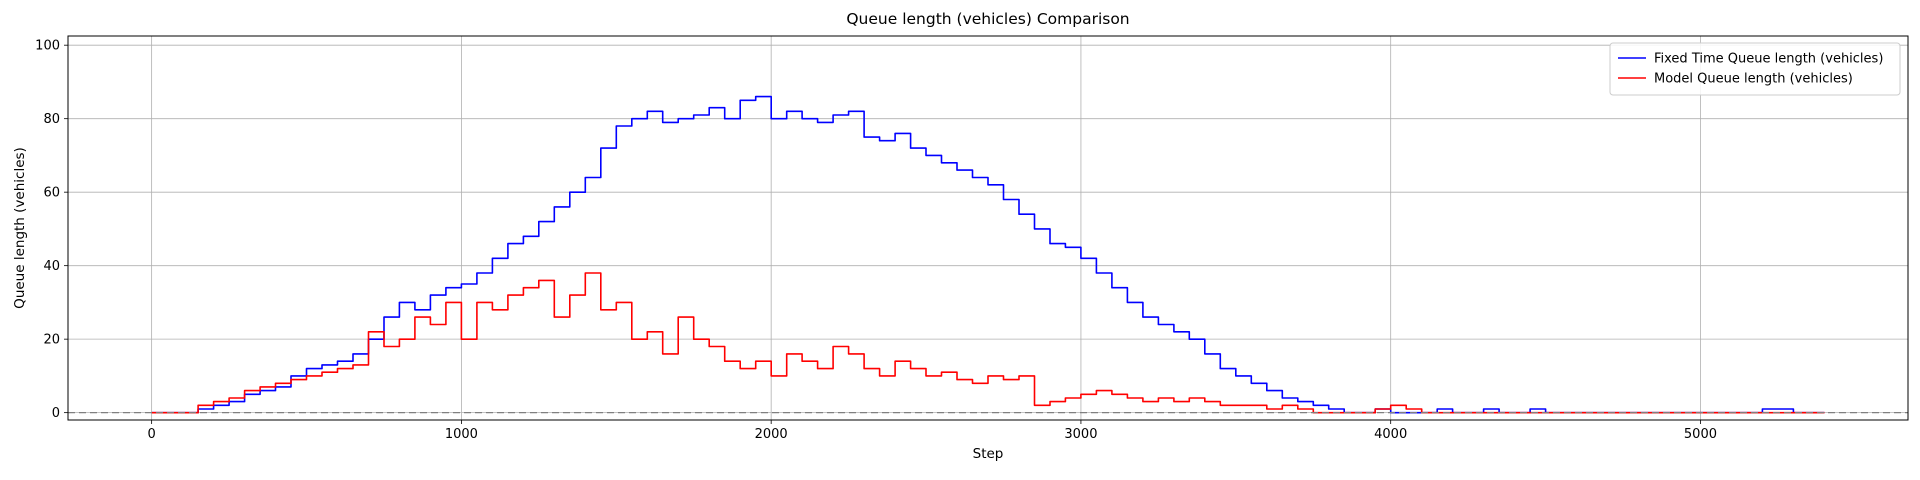 The height and width of the screenshot is (480, 1920). What do you see at coordinates (47, 46) in the screenshot?
I see `y-tick-label: 100` at bounding box center [47, 46].